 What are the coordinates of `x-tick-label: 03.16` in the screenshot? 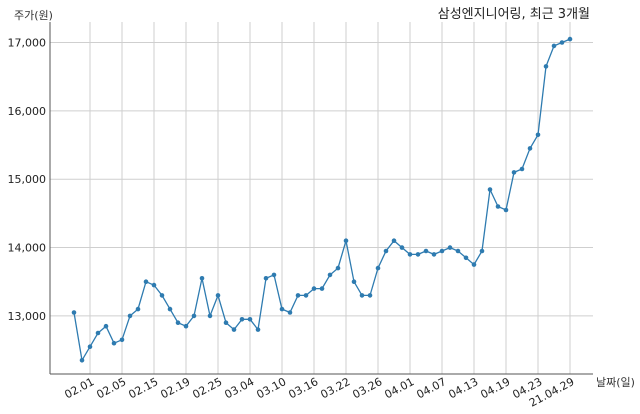 It's located at (303, 388).